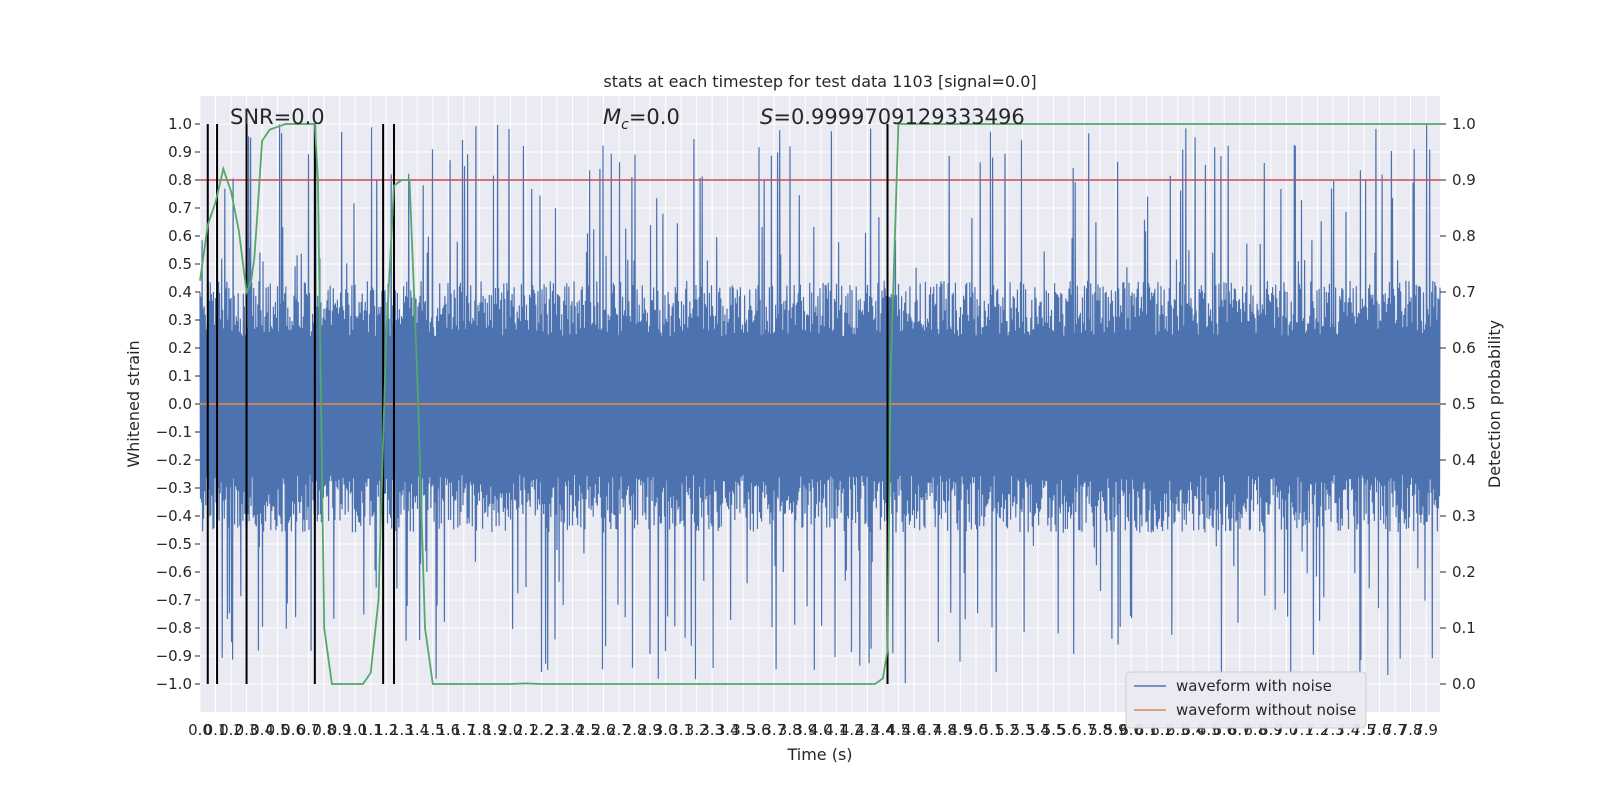 The image size is (1600, 804). What do you see at coordinates (612, 117) in the screenshot?
I see `chirp-mass-symbol: M` at bounding box center [612, 117].